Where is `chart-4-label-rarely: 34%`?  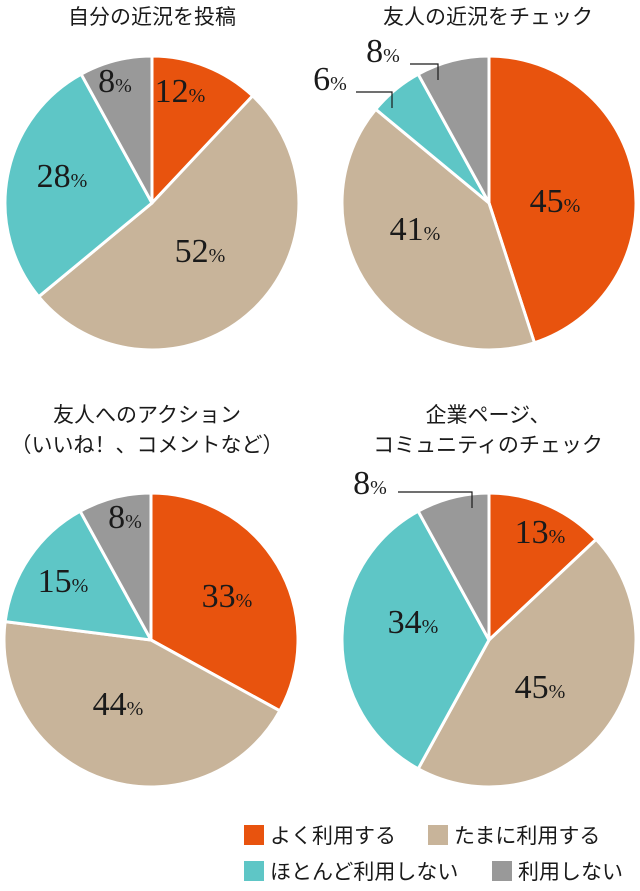 chart-4-label-rarely: 34% is located at coordinates (413, 622).